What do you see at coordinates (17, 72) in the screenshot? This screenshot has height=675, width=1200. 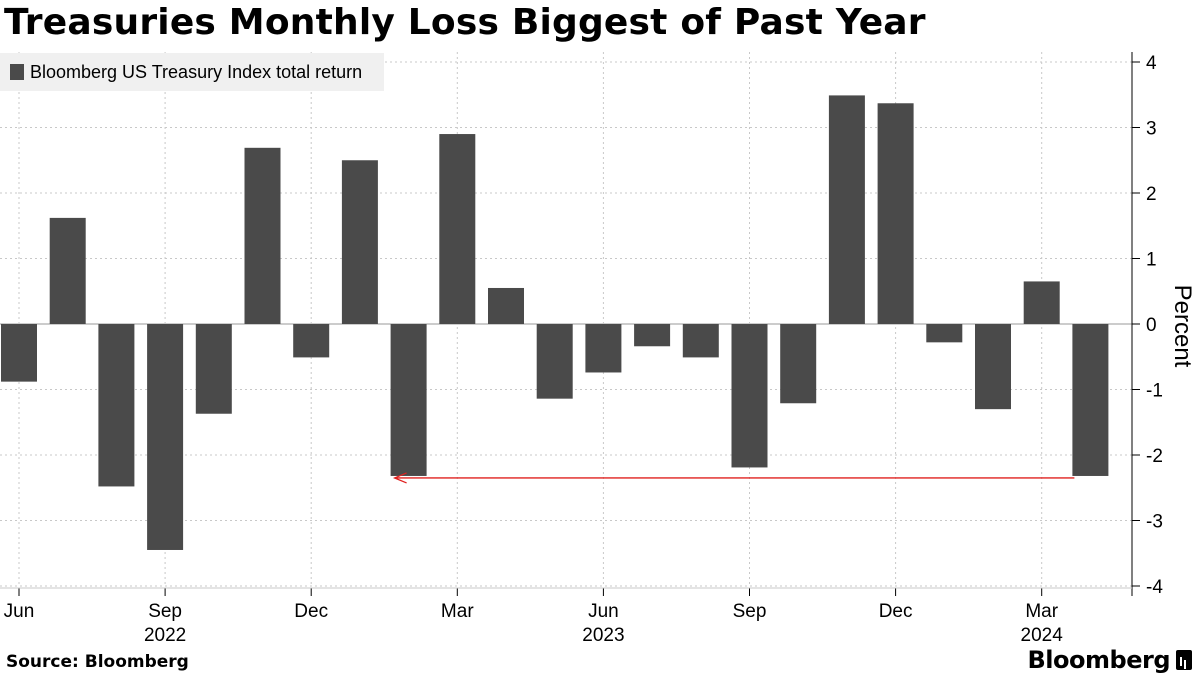 I see `legend-swatch` at bounding box center [17, 72].